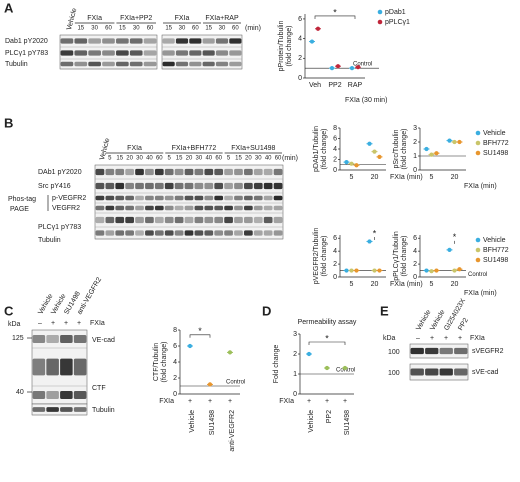 The width and height of the screenshot is (520, 482). What do you see at coordinates (19, 209) in the screenshot?
I see `row-label: PAGE` at bounding box center [19, 209].